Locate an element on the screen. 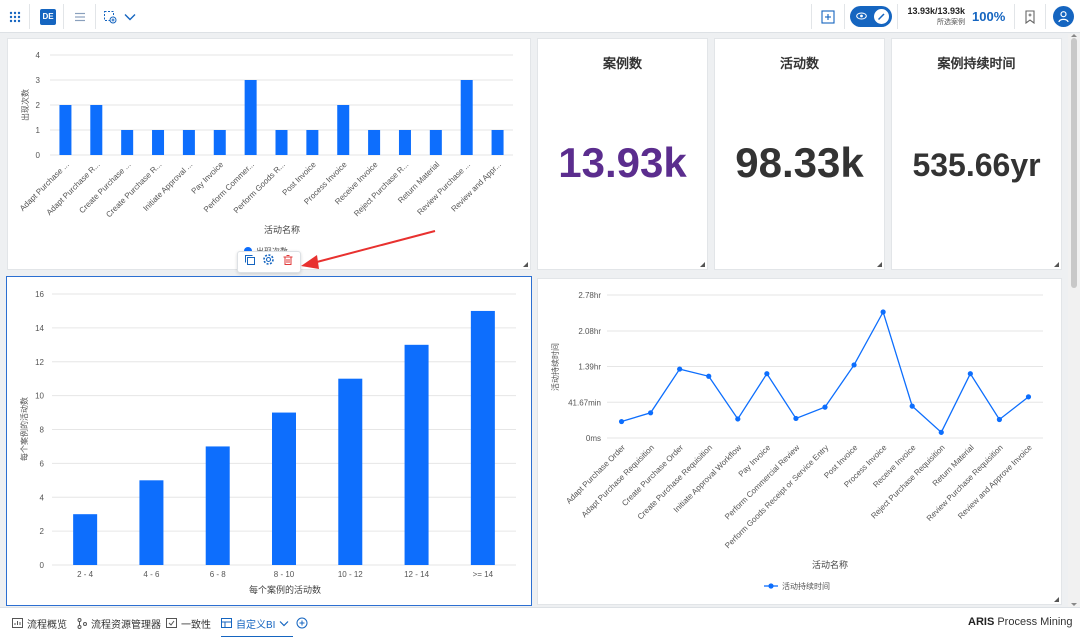 The height and width of the screenshot is (637, 1080). bookmark-icon is located at coordinates (1030, 16).